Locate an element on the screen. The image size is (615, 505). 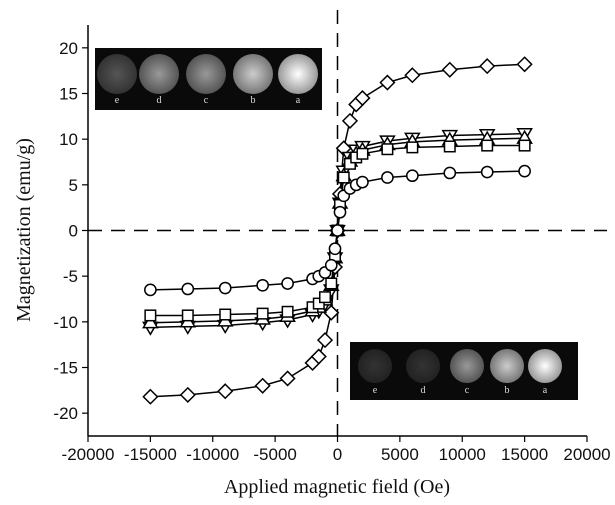
y-axis-label: Magnetization (emu/g) is located at coordinates (24, 230).